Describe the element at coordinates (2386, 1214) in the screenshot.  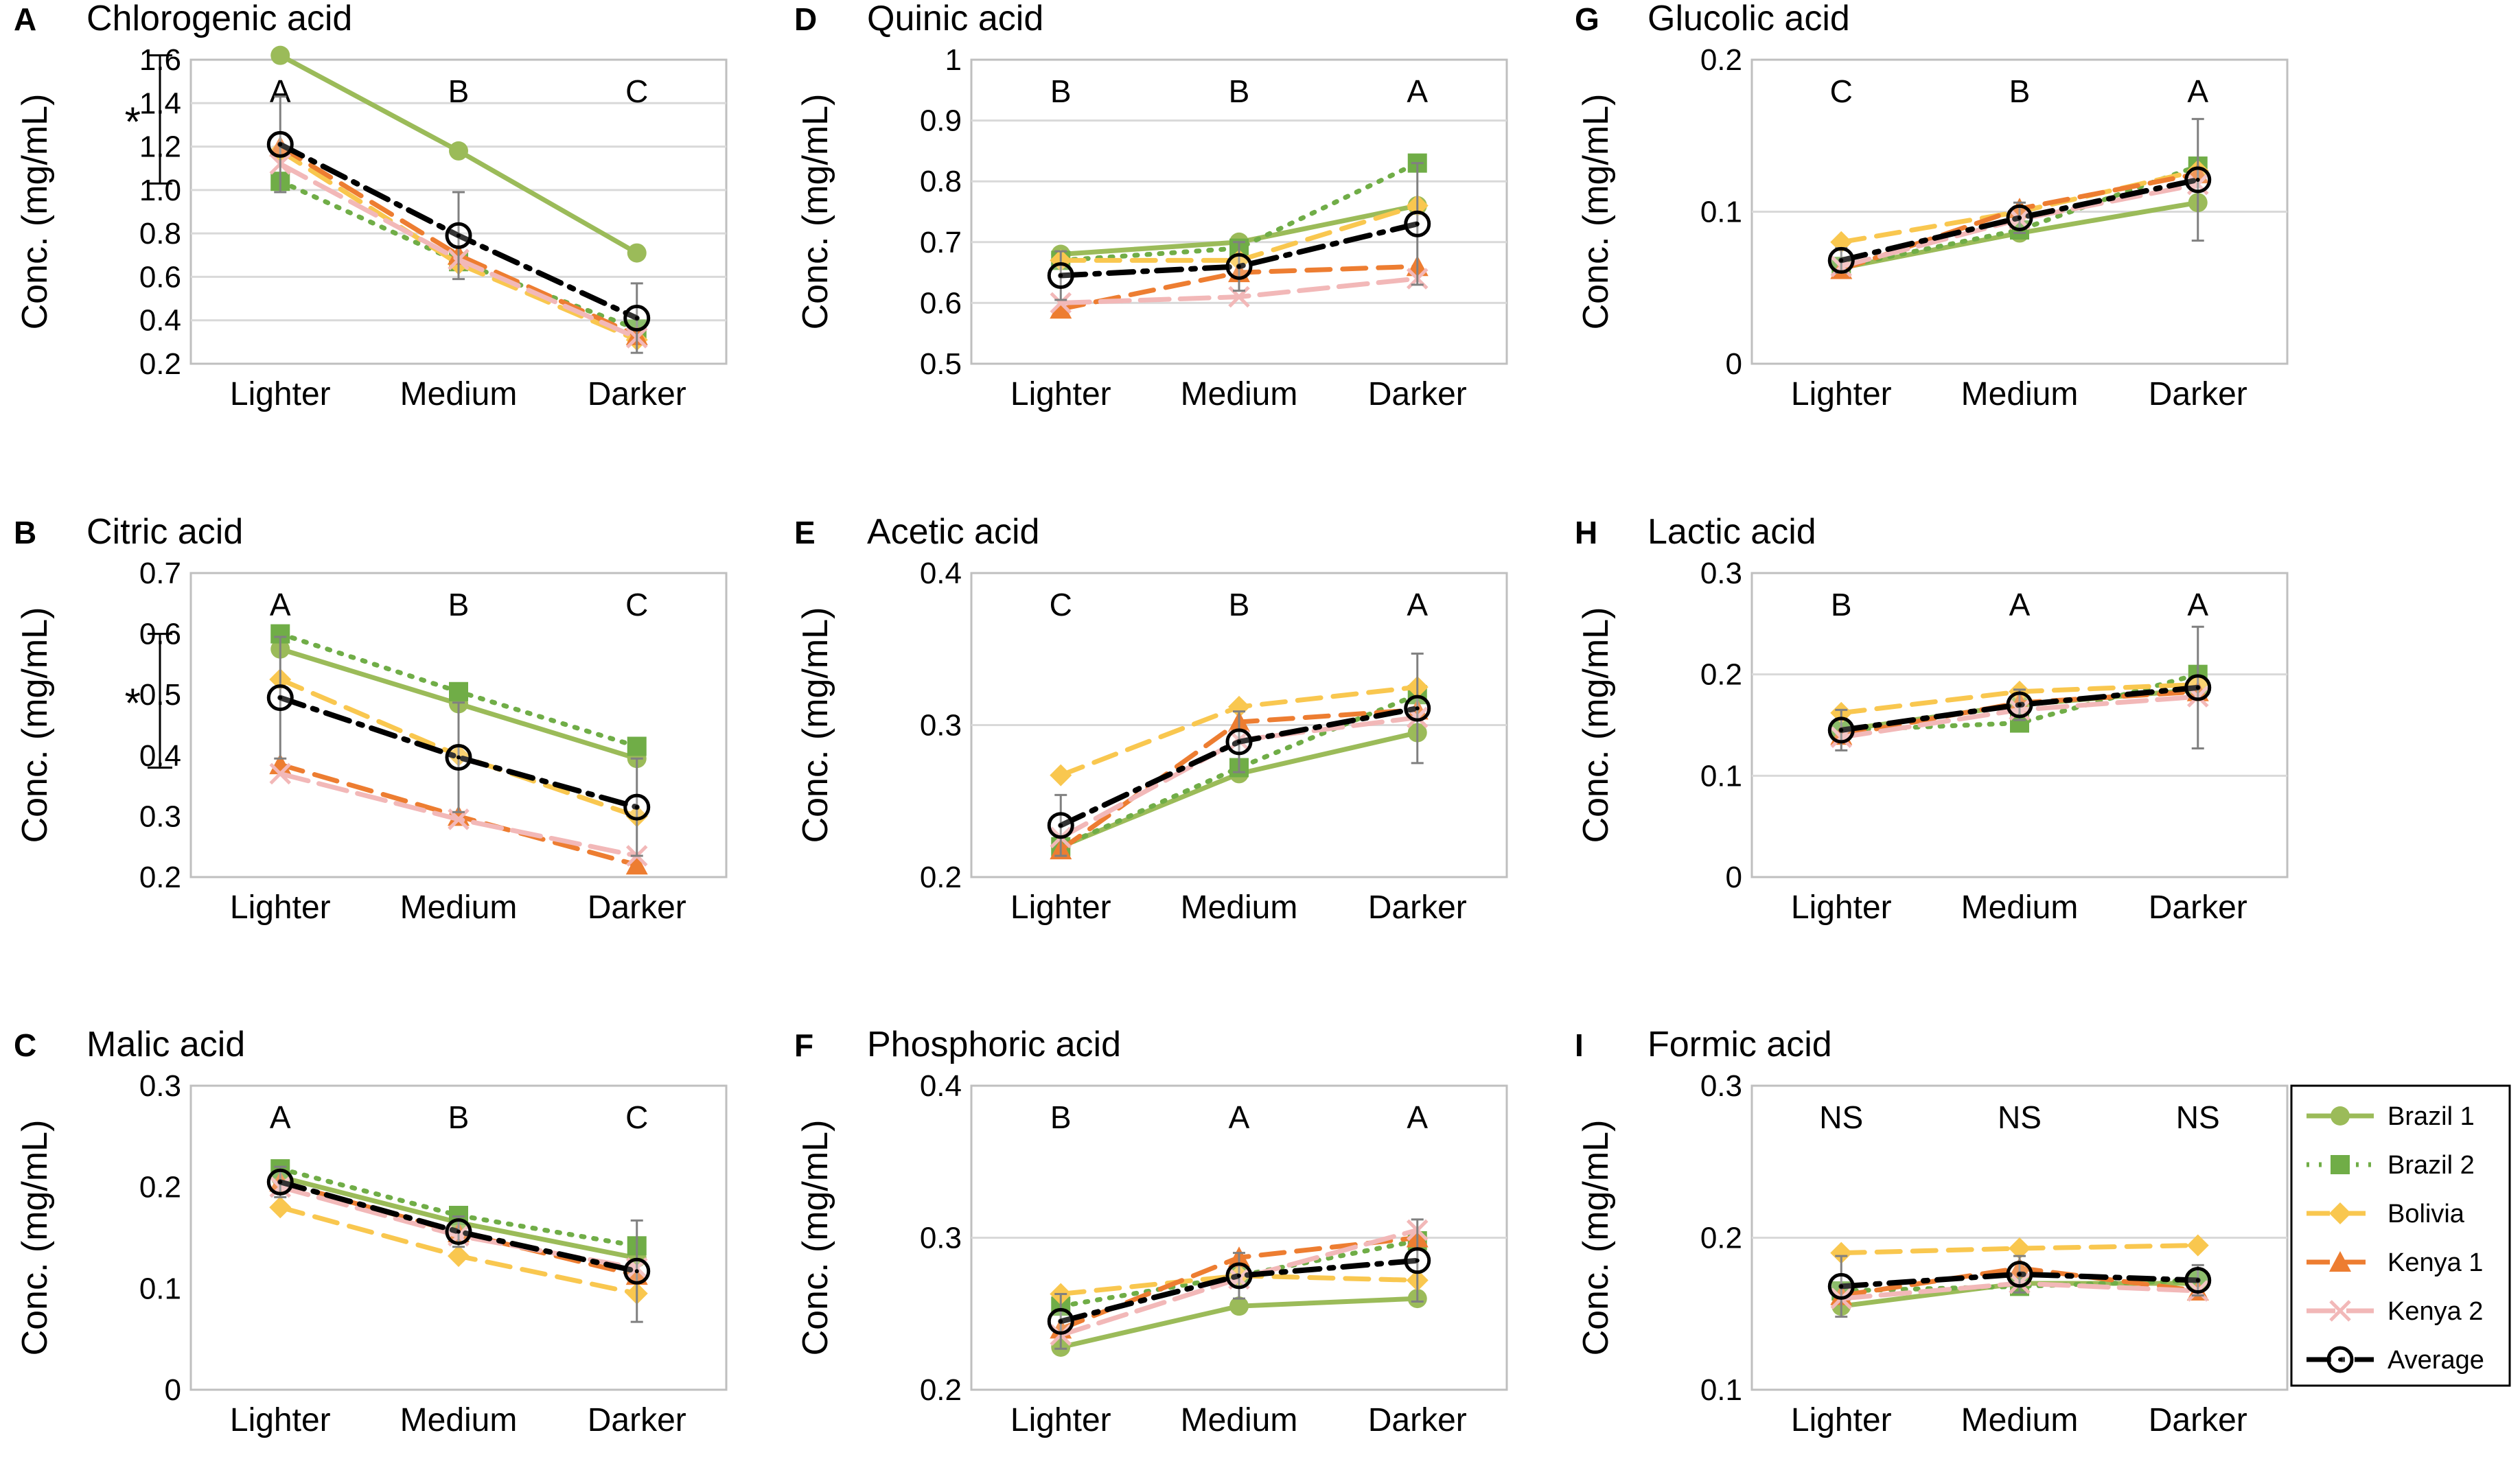
I see `legend-item-bolivia: Bolivia` at that location.